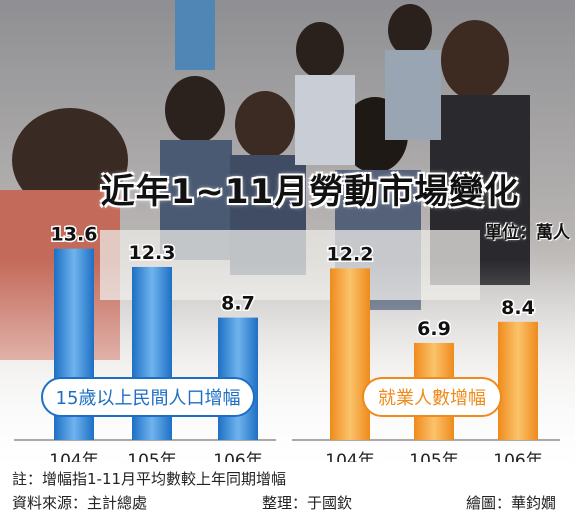  What do you see at coordinates (152, 253) in the screenshot?
I see `data-label: 12.3` at bounding box center [152, 253].